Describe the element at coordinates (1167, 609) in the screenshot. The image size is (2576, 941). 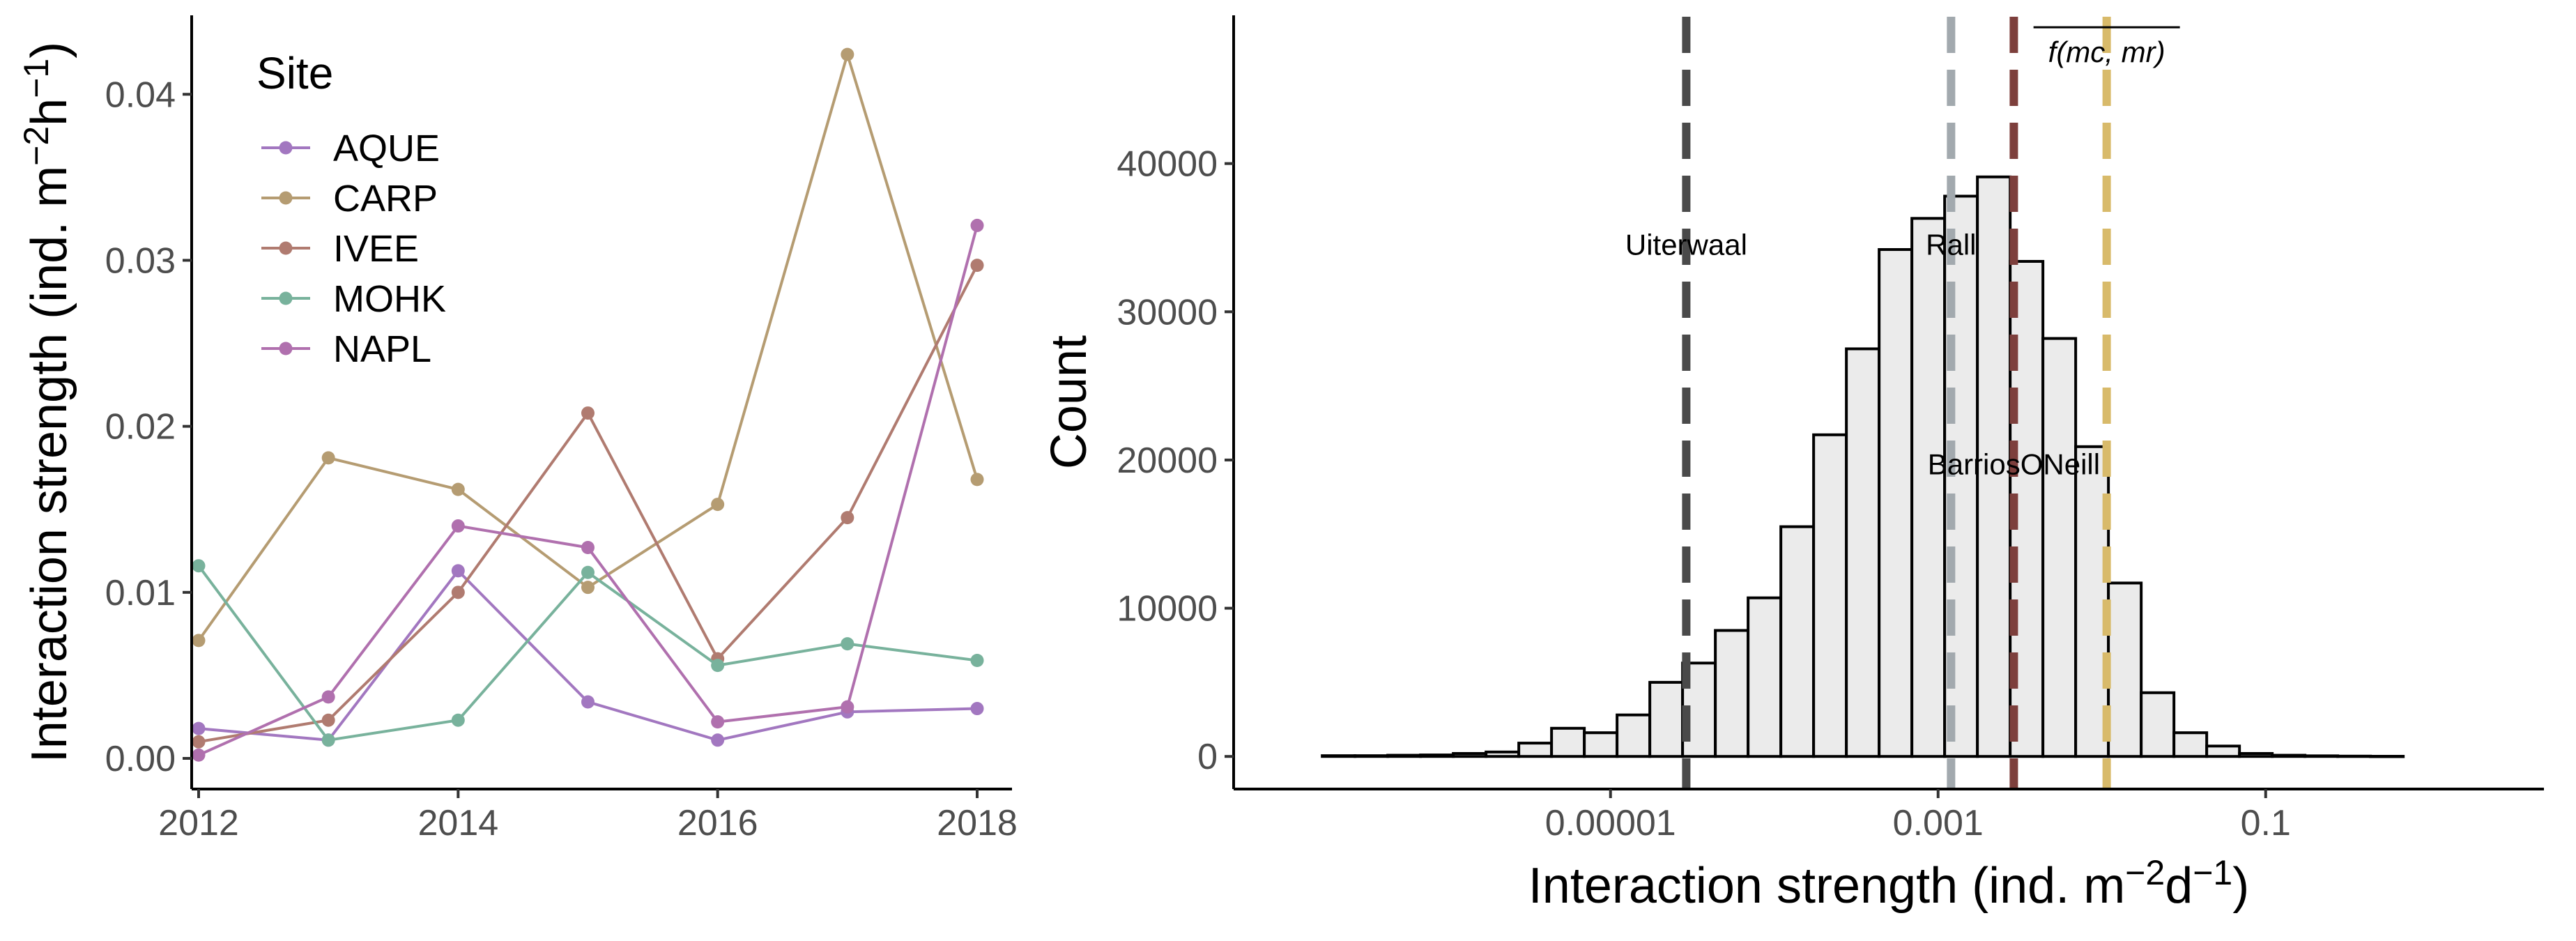
I see `right-y-tick-label: 10000` at that location.